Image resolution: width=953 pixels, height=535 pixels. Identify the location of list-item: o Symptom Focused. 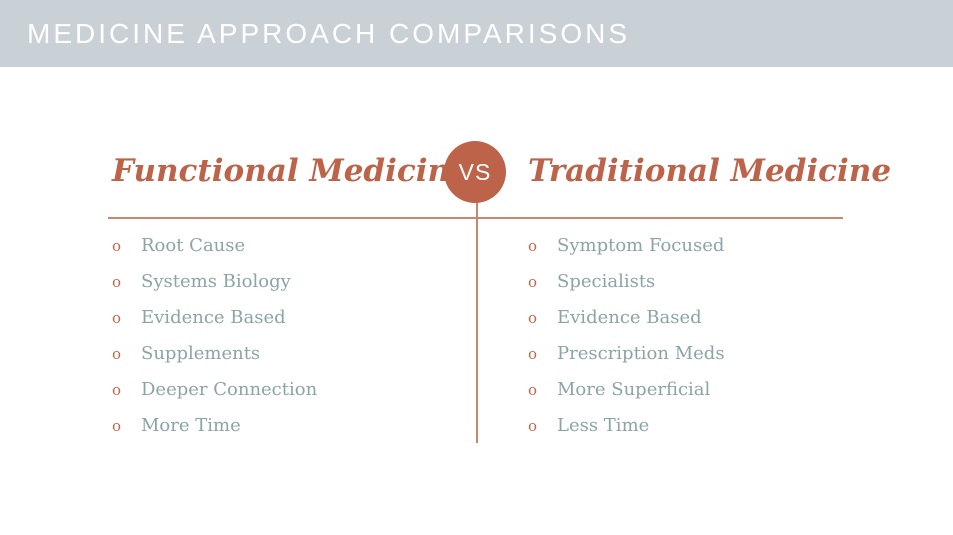
(626, 246).